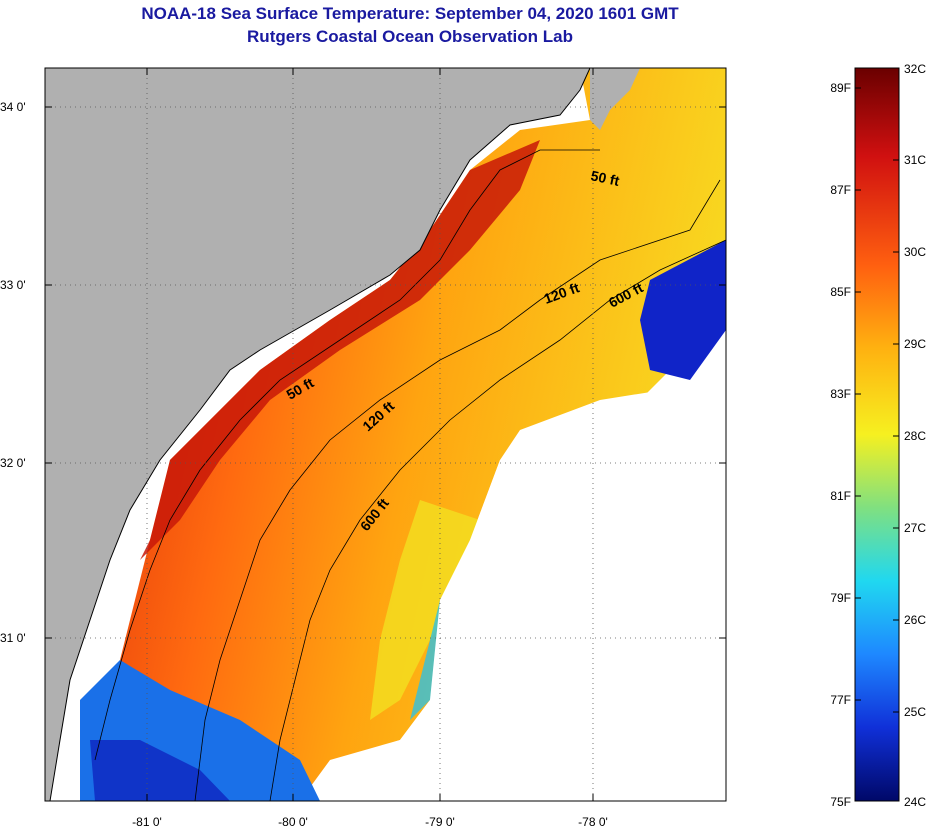 The width and height of the screenshot is (936, 832). I want to click on colorbar-label-81f: 81F, so click(840, 496).